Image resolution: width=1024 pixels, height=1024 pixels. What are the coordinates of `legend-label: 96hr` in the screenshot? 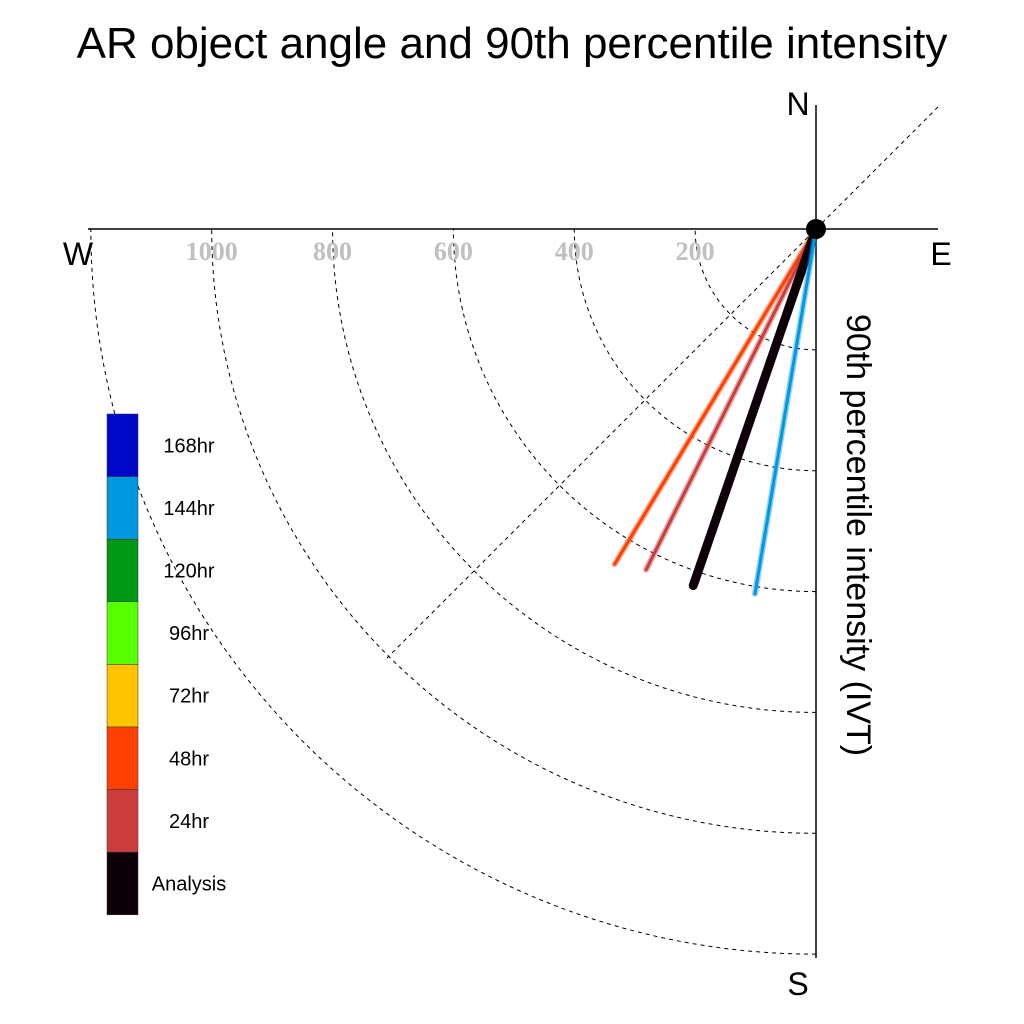 It's located at (189, 634).